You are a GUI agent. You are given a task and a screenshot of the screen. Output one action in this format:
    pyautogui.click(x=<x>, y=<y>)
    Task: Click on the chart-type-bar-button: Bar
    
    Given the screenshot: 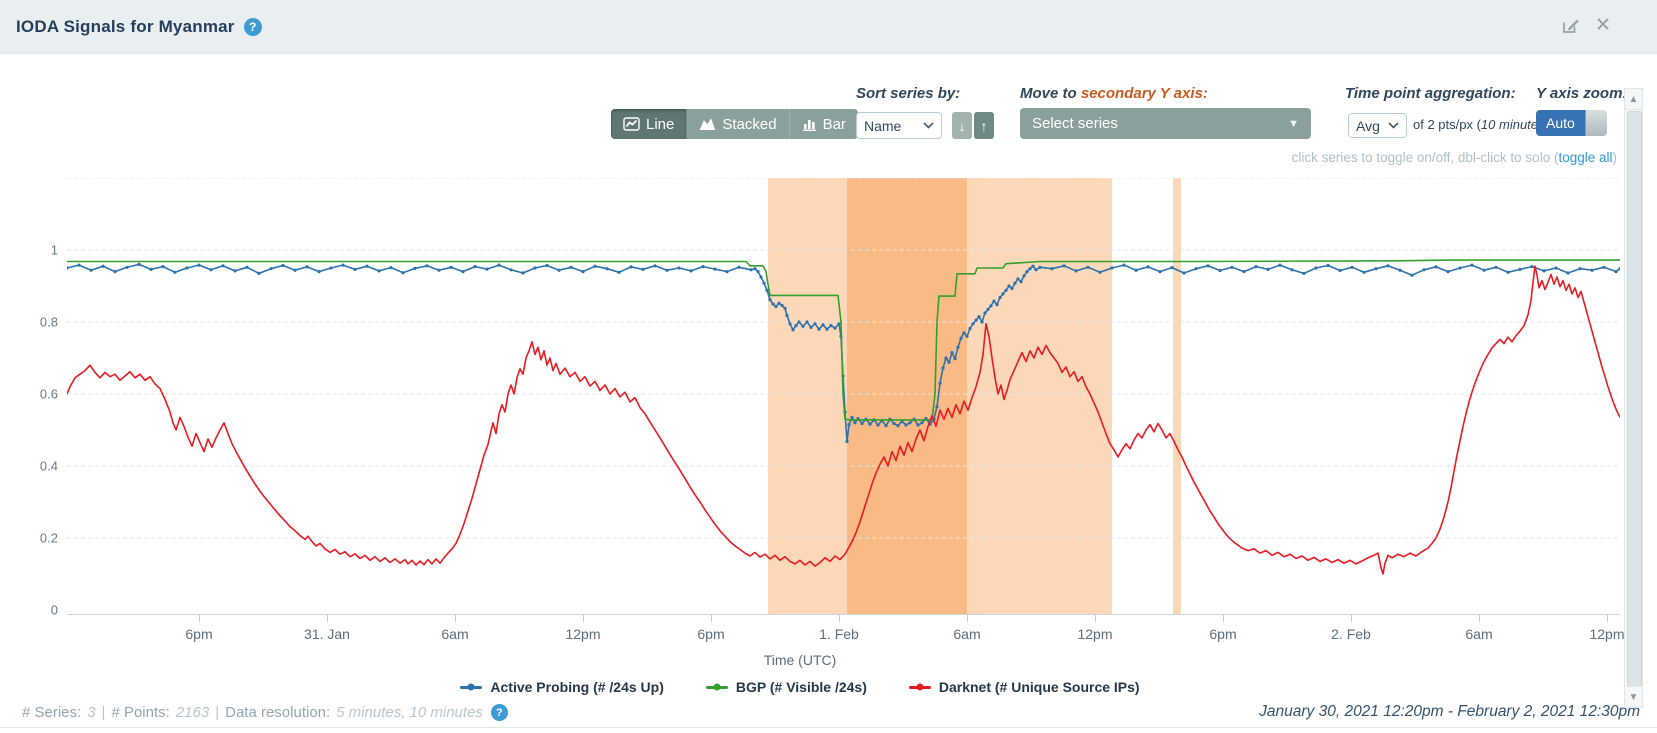 What is the action you would take?
    pyautogui.click(x=824, y=124)
    